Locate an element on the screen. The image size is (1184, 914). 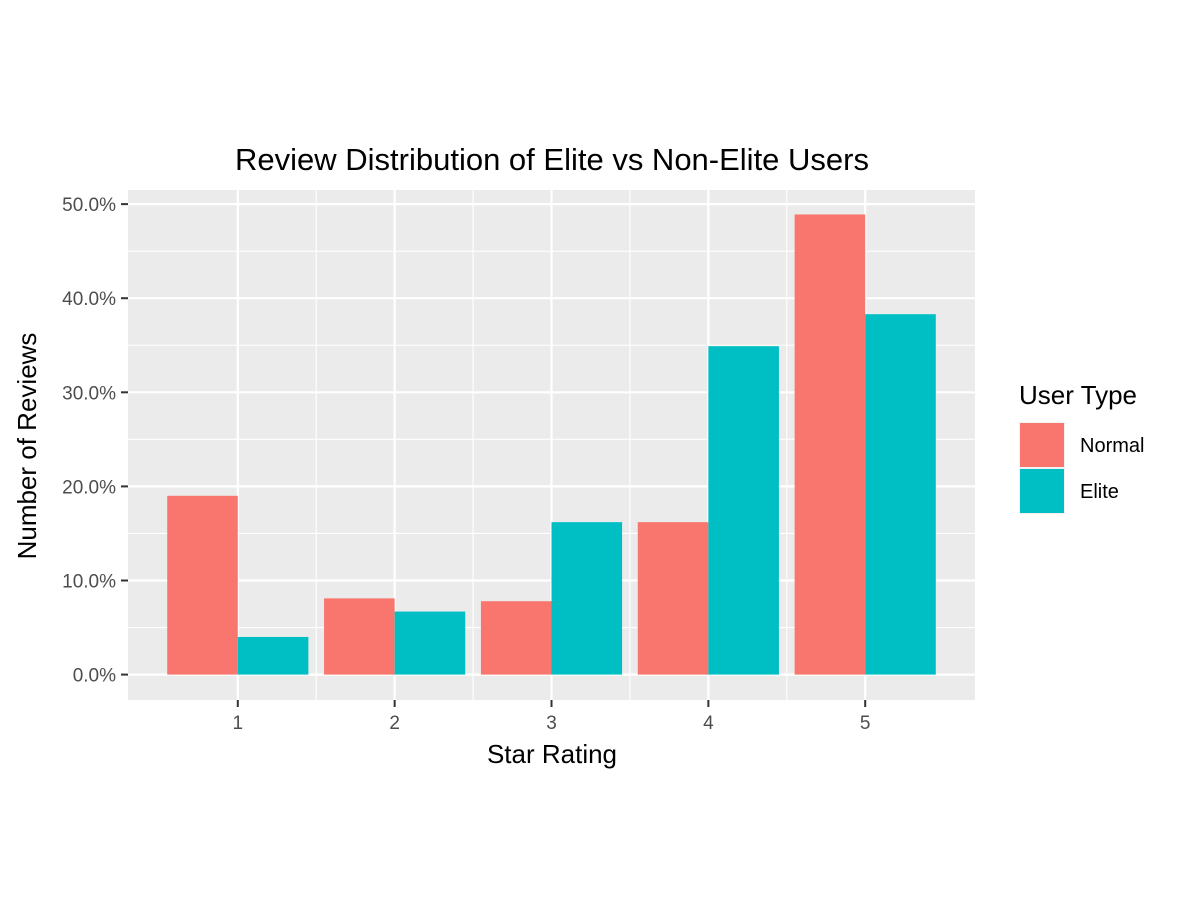
y-tick-label: 0.0% is located at coordinates (94, 676).